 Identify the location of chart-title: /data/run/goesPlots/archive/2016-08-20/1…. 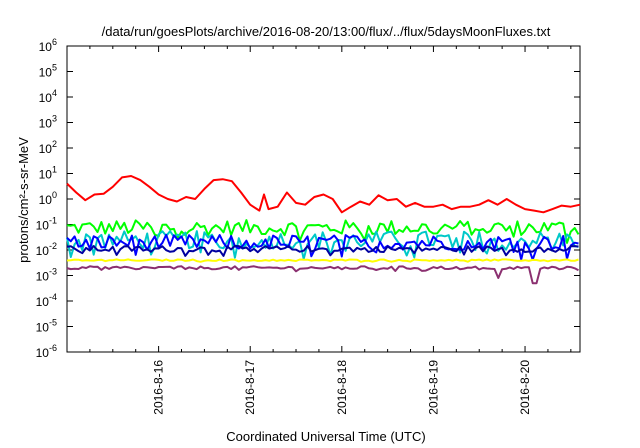
(326, 31).